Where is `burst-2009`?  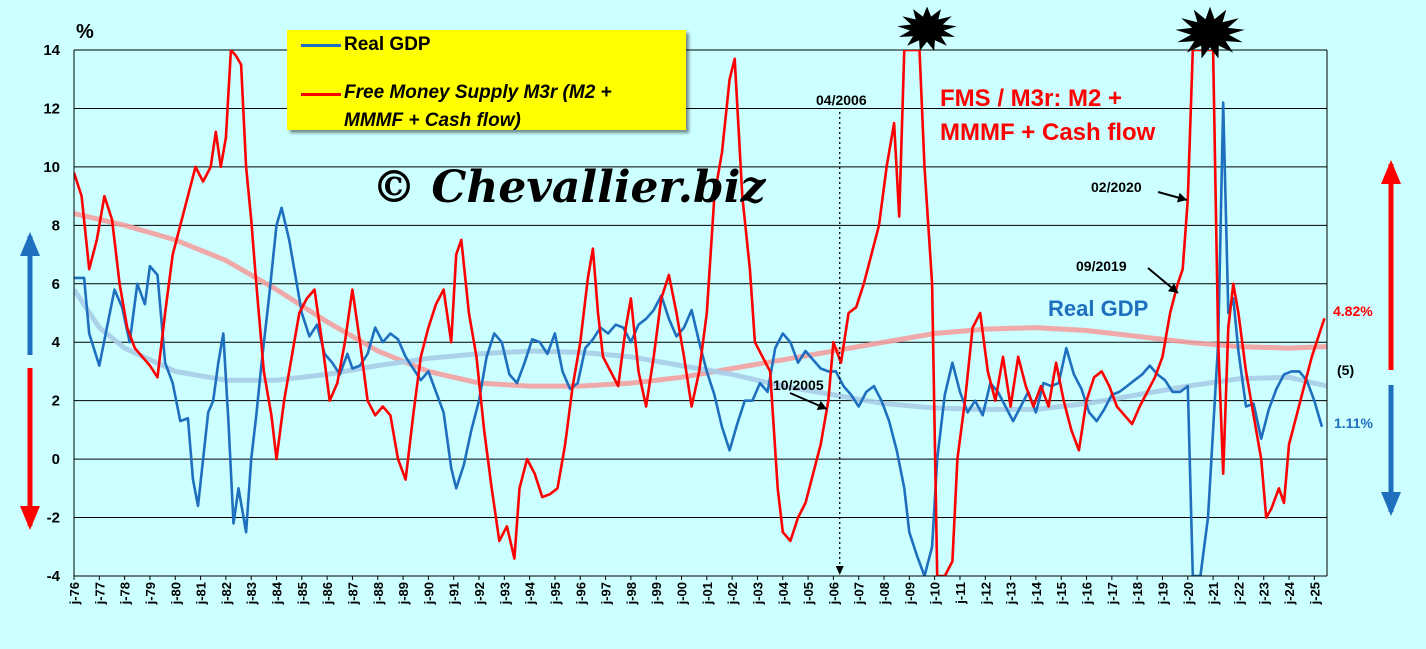
burst-2009 is located at coordinates (927, 28).